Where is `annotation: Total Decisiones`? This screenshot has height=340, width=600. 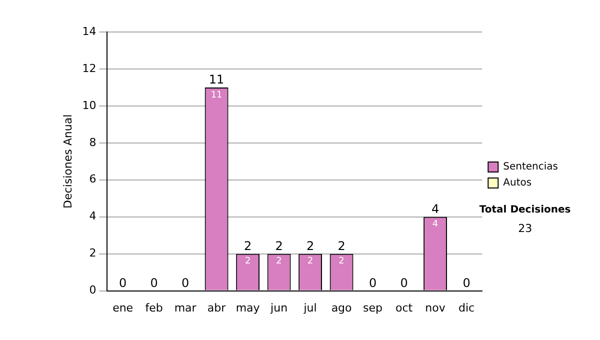
annotation: Total Decisiones is located at coordinates (525, 210).